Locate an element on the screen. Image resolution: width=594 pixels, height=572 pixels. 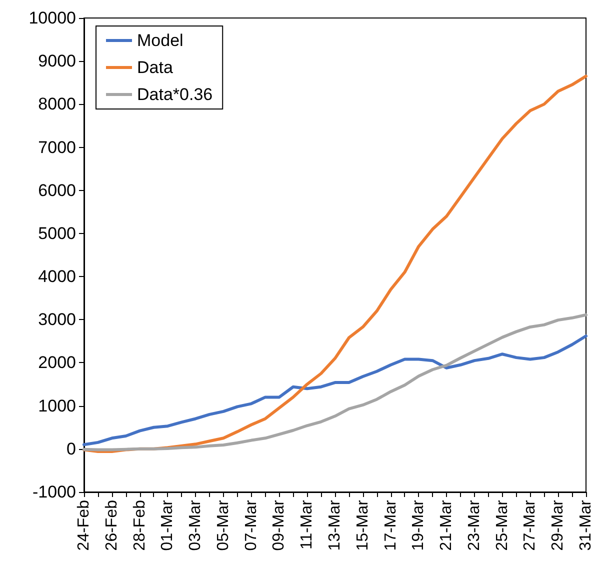
x-tick-label: 17-Mar is located at coordinates (391, 525).